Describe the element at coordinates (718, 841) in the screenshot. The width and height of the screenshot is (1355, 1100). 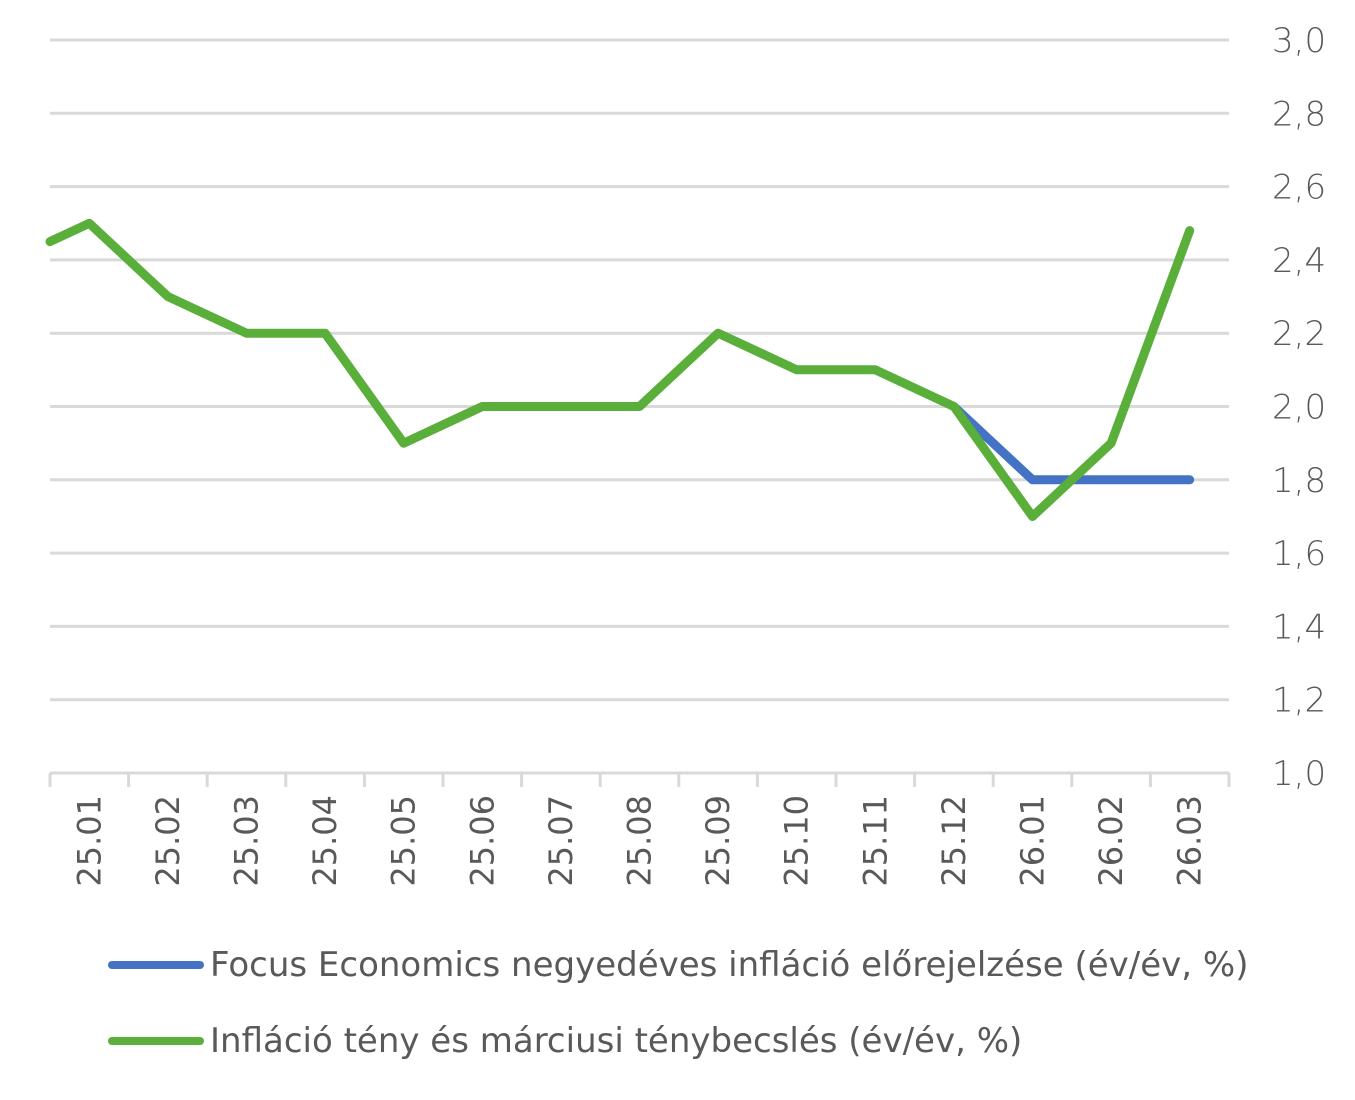
I see `x-tick-label: 25.09` at that location.